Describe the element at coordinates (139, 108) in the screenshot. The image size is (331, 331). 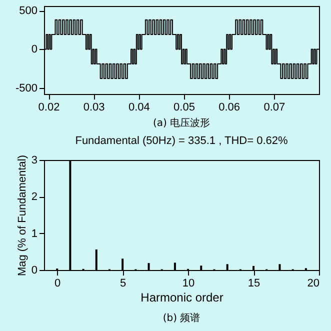
I see `x-tick-label: 0.04` at that location.